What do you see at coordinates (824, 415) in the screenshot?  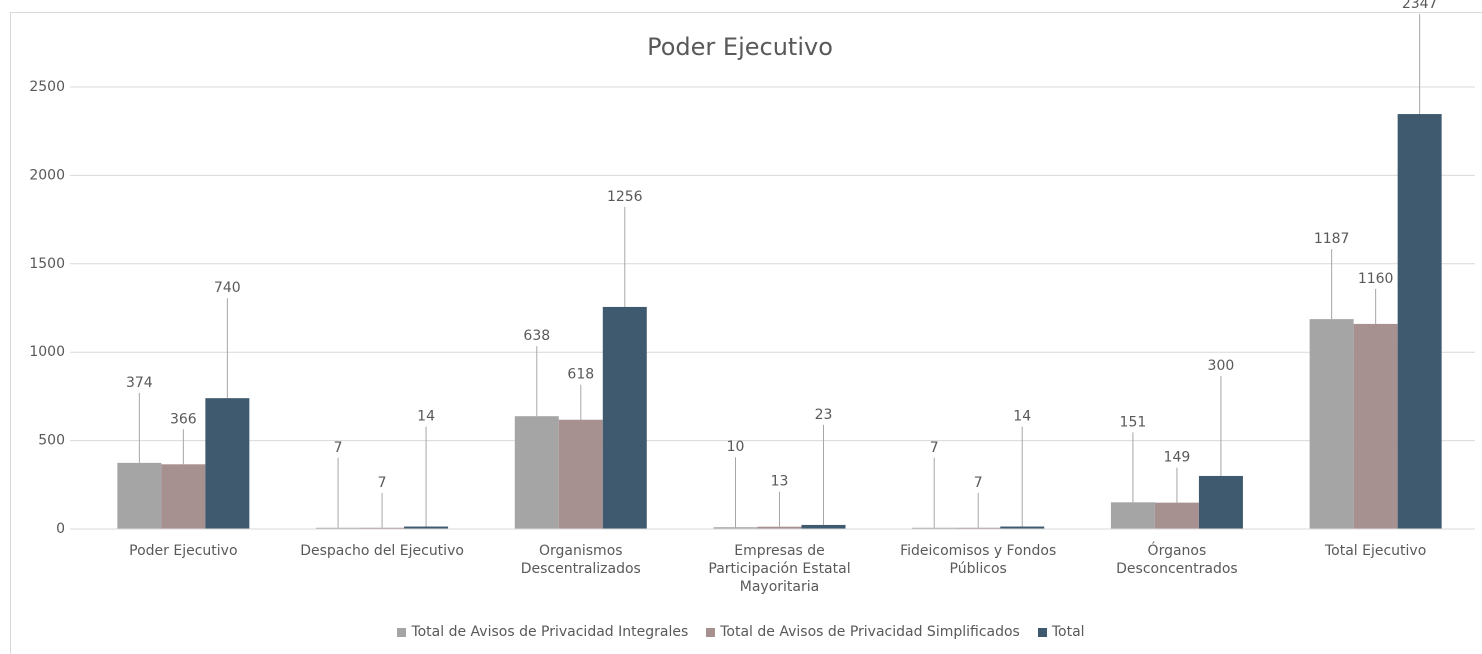 I see `data-label: 23` at bounding box center [824, 415].